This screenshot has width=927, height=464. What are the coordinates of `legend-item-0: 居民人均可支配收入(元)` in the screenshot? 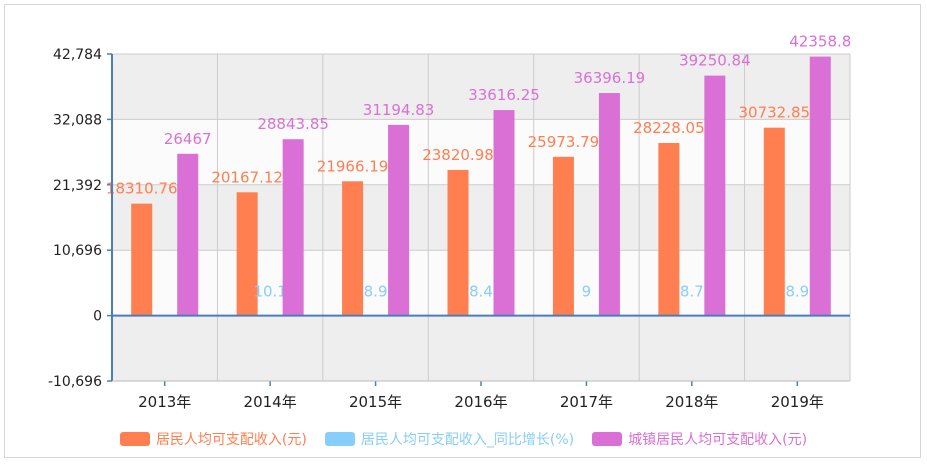 It's located at (213, 439).